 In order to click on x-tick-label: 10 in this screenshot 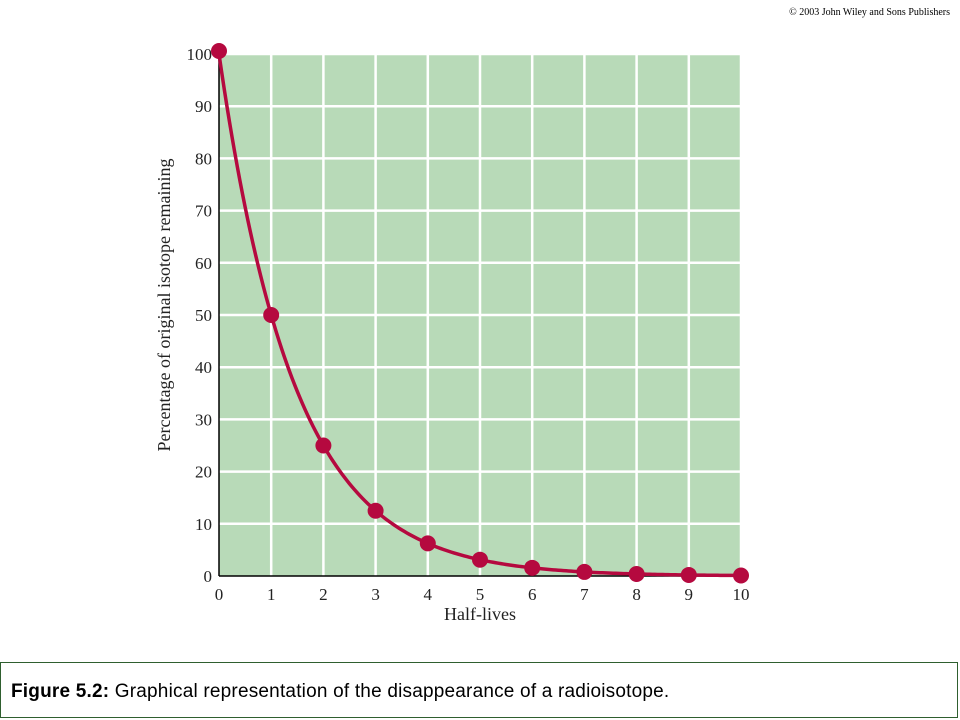, I will do `click(741, 594)`.